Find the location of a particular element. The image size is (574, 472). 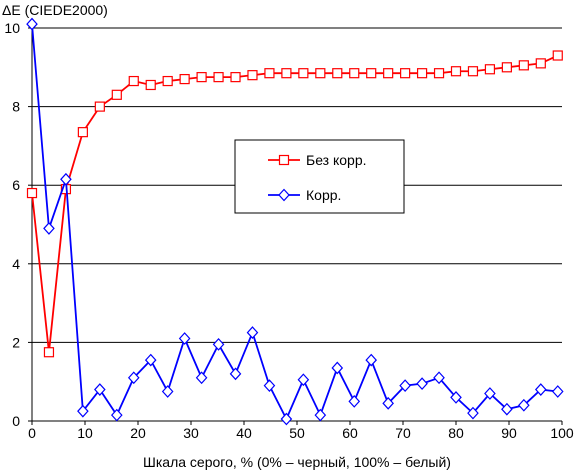

x-tick-label-30: 30 is located at coordinates (191, 433).